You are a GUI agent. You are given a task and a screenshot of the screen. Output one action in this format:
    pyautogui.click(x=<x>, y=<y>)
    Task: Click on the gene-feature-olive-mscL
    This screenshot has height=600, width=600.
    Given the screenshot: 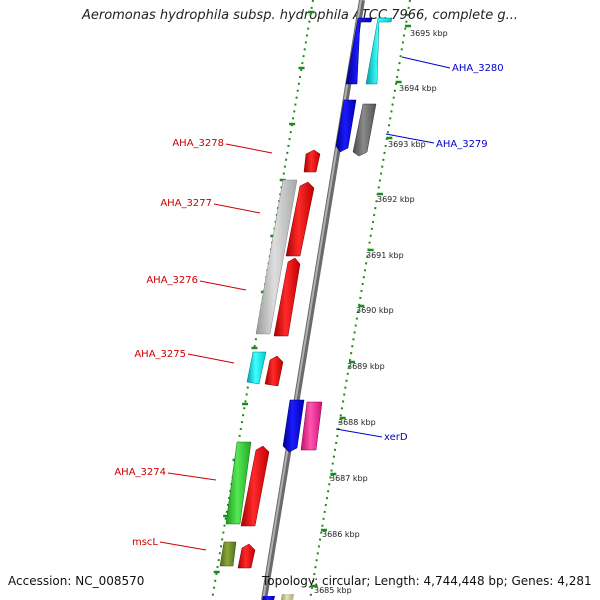 What is the action you would take?
    pyautogui.click(x=228, y=554)
    